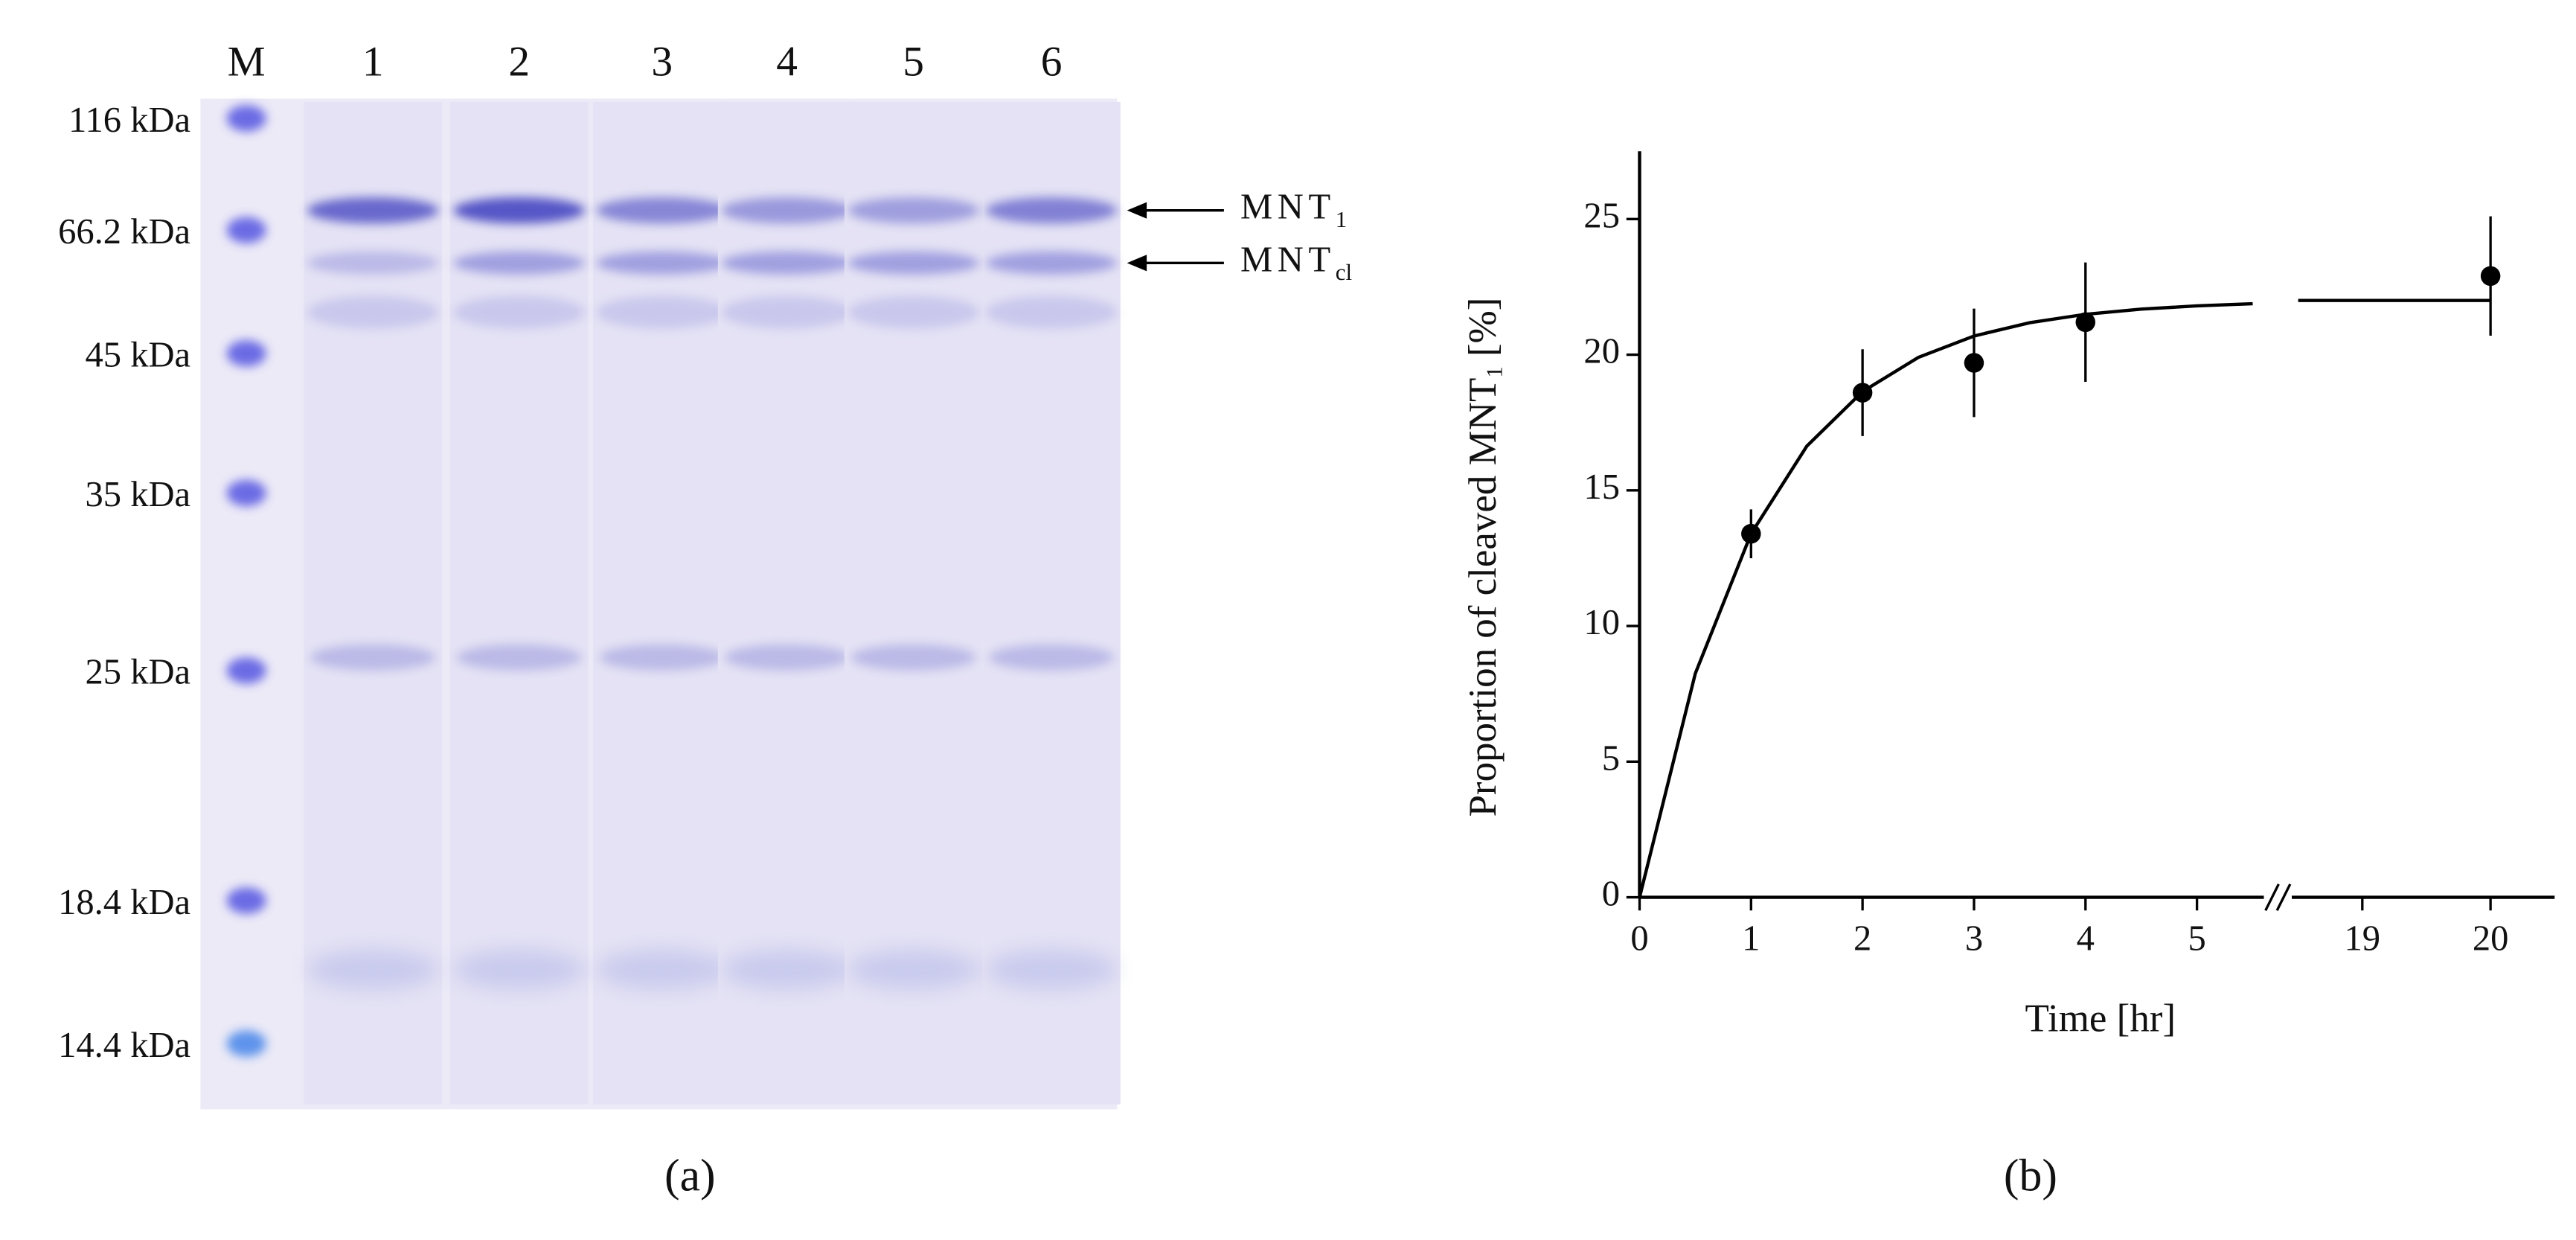 The height and width of the screenshot is (1240, 2576). I want to click on y-axis-label-part: Proportion of cleaved MNT, so click(1483, 597).